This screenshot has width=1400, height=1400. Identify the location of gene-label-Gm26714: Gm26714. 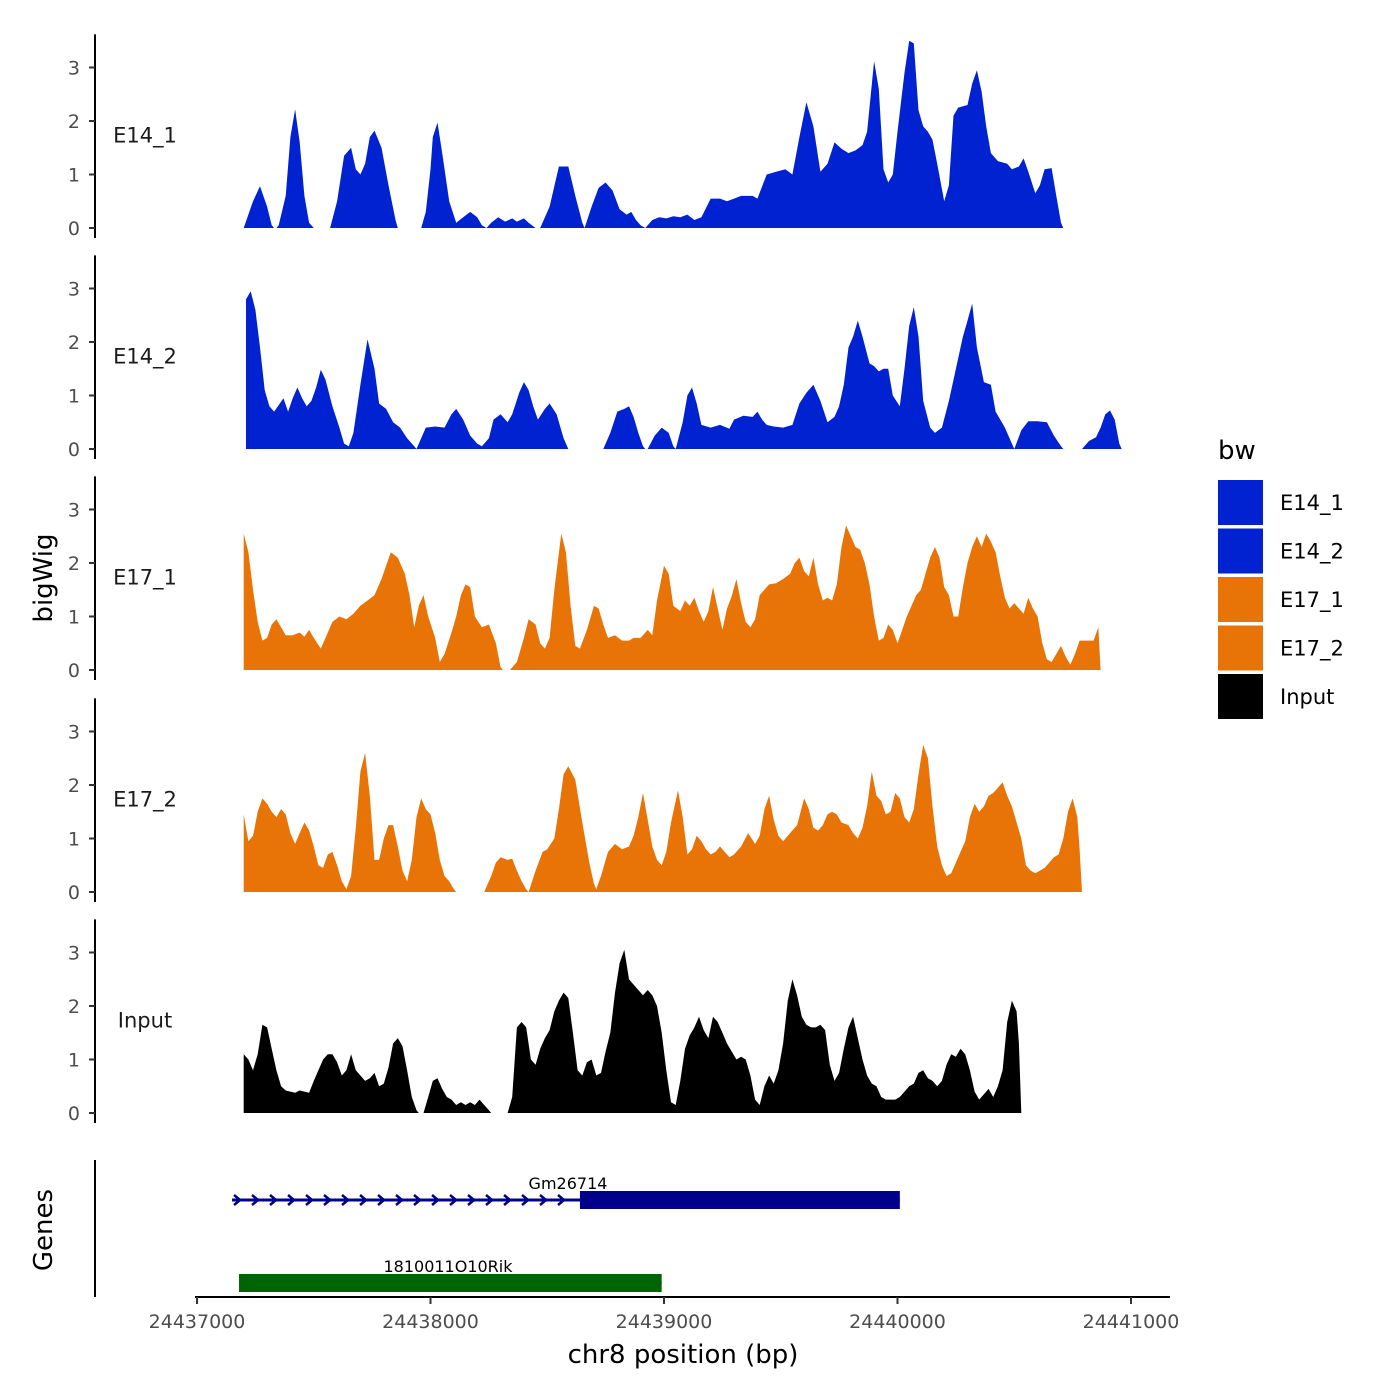
(568, 1183).